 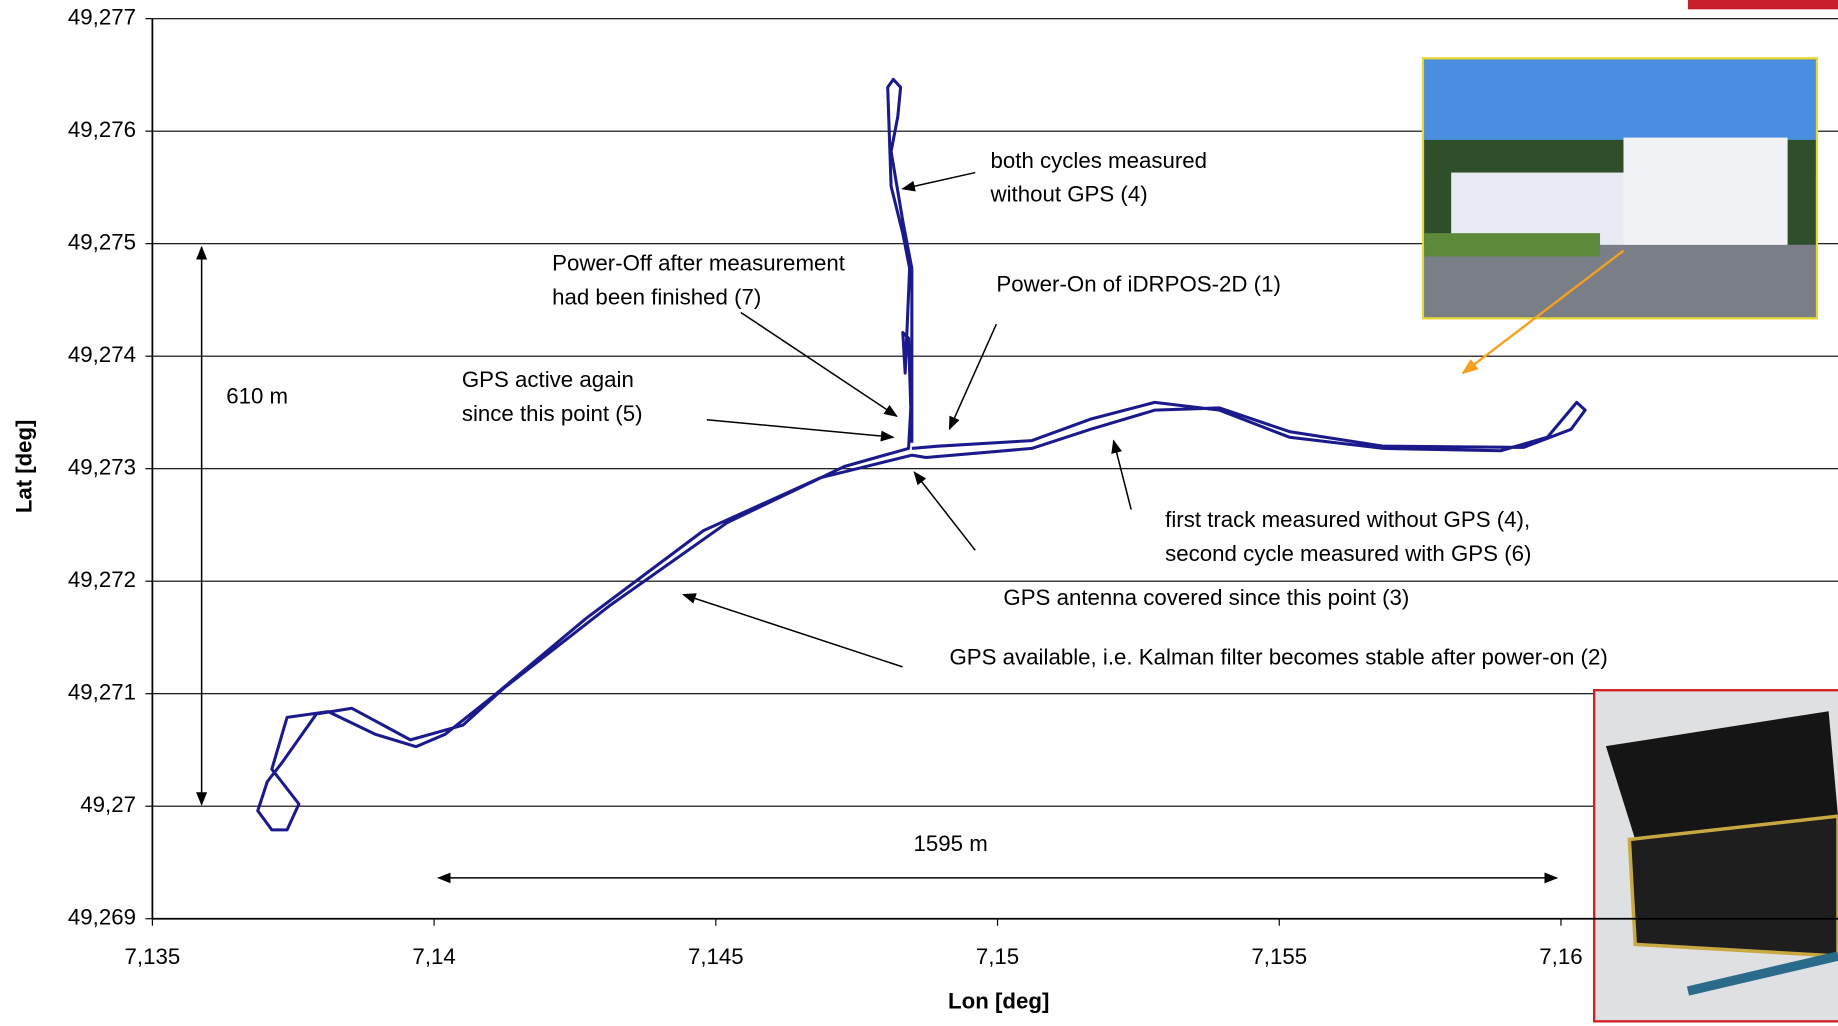 I want to click on y-tick-label: 49,273, so click(x=102, y=467).